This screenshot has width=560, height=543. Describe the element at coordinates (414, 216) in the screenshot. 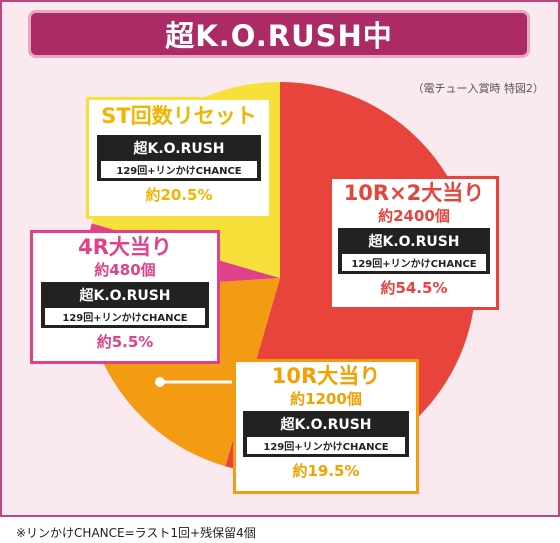

I see `big-20r-amount: 約2400個` at that location.